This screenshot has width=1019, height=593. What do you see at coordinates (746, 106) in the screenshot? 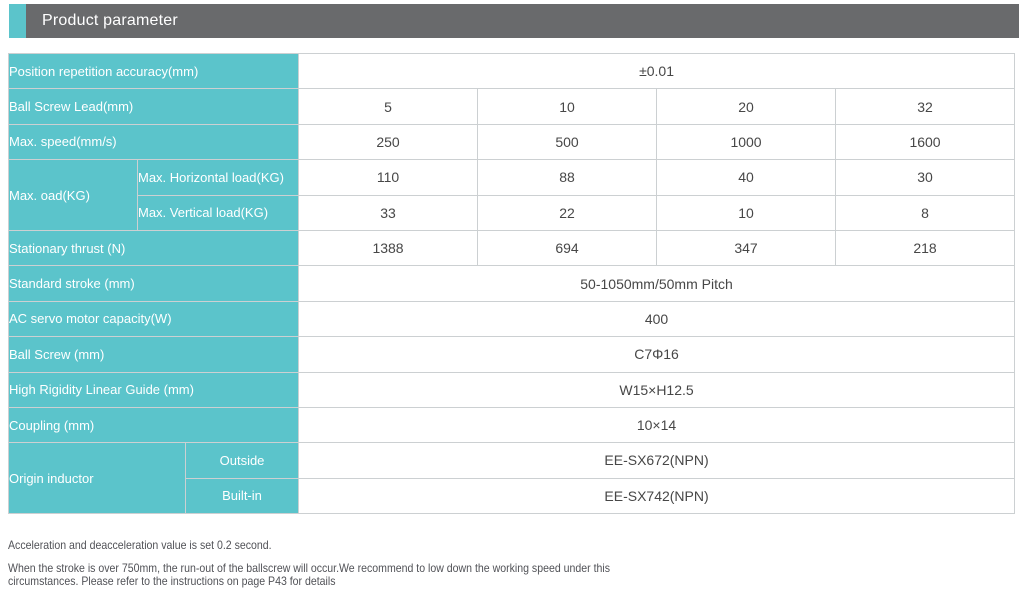
I see `param-value: 20` at bounding box center [746, 106].